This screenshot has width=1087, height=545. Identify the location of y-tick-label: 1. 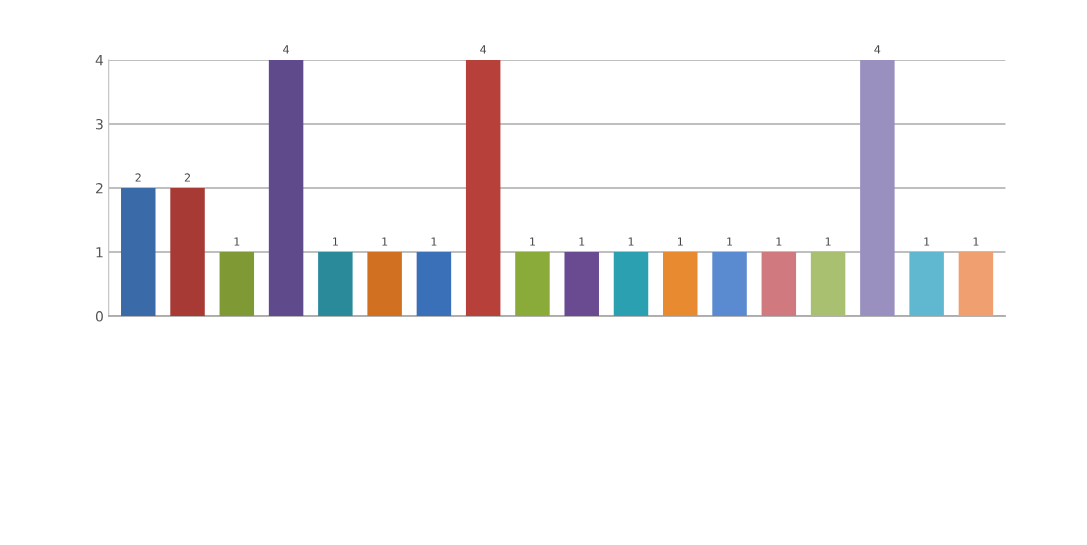
(99, 252).